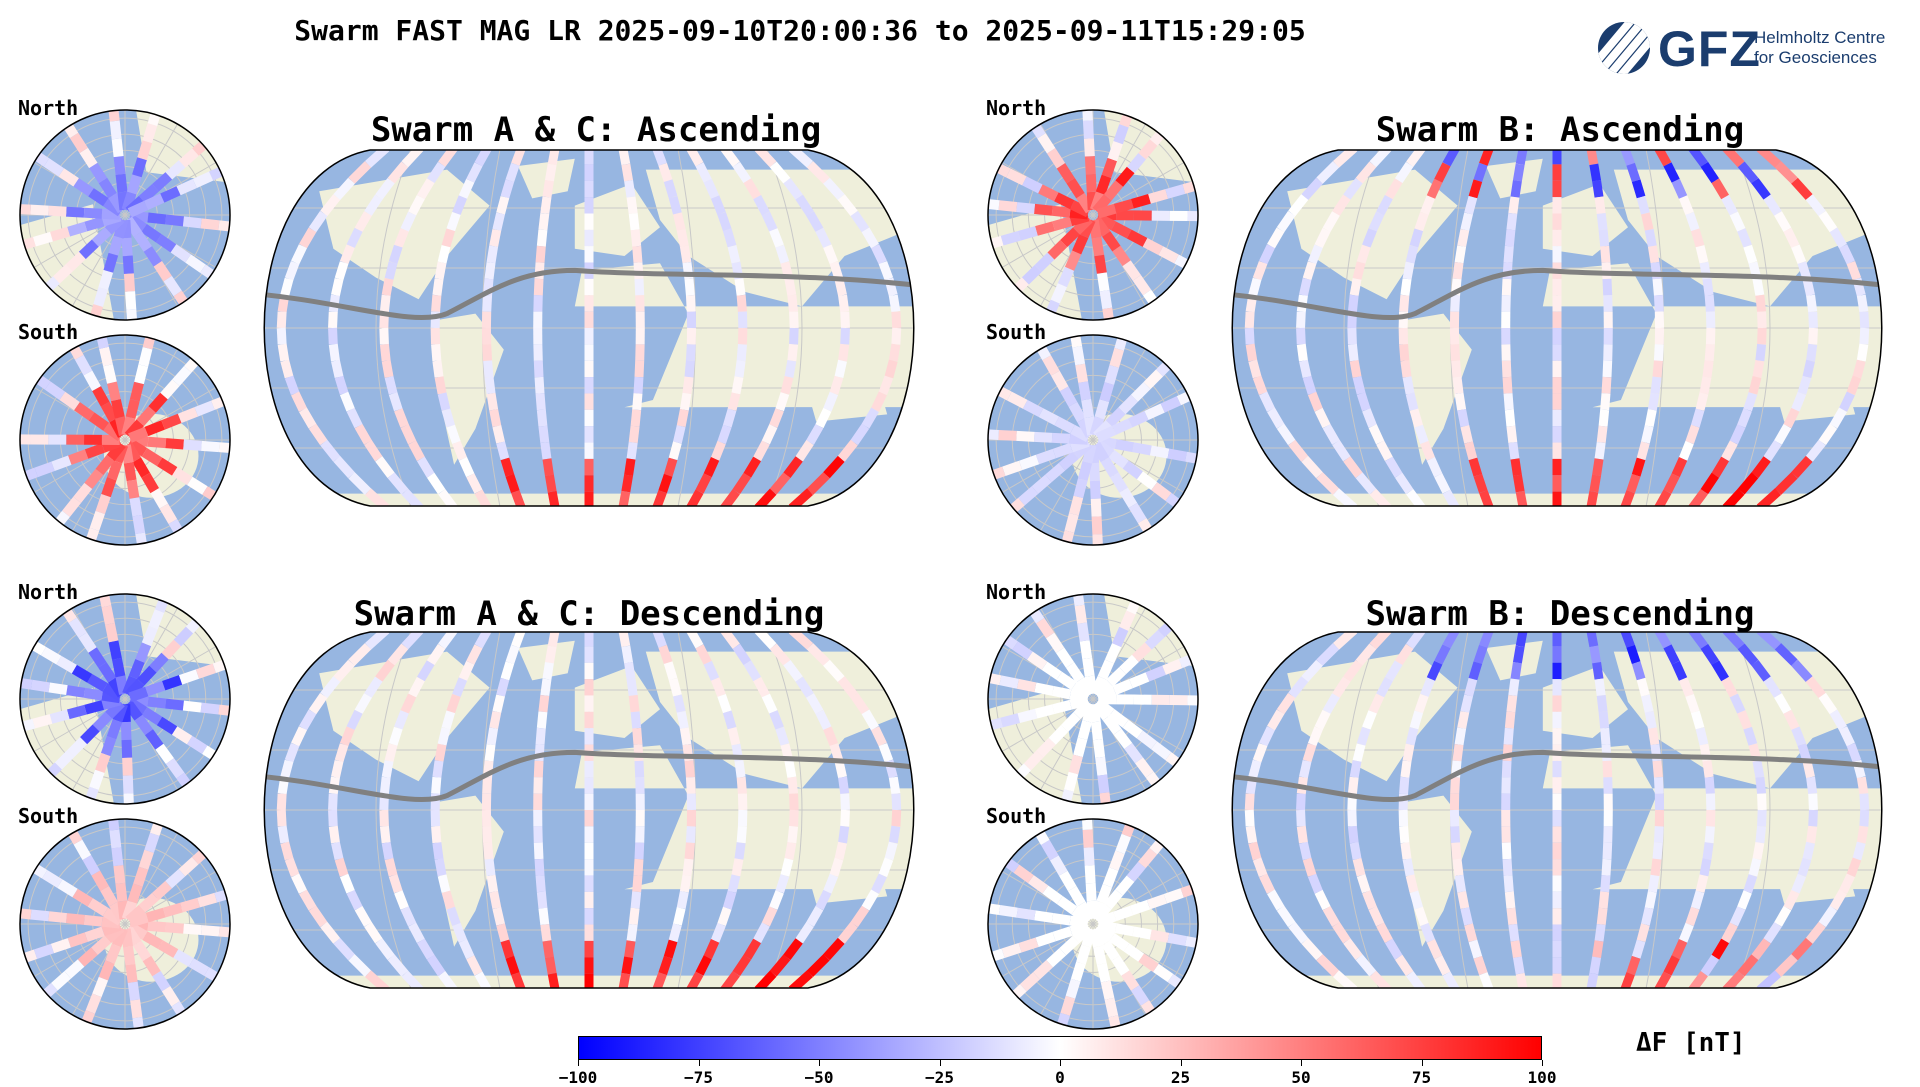 Image resolution: width=1920 pixels, height=1087 pixels. I want to click on colorbar-label: ΔF [nT], so click(1691, 1043).